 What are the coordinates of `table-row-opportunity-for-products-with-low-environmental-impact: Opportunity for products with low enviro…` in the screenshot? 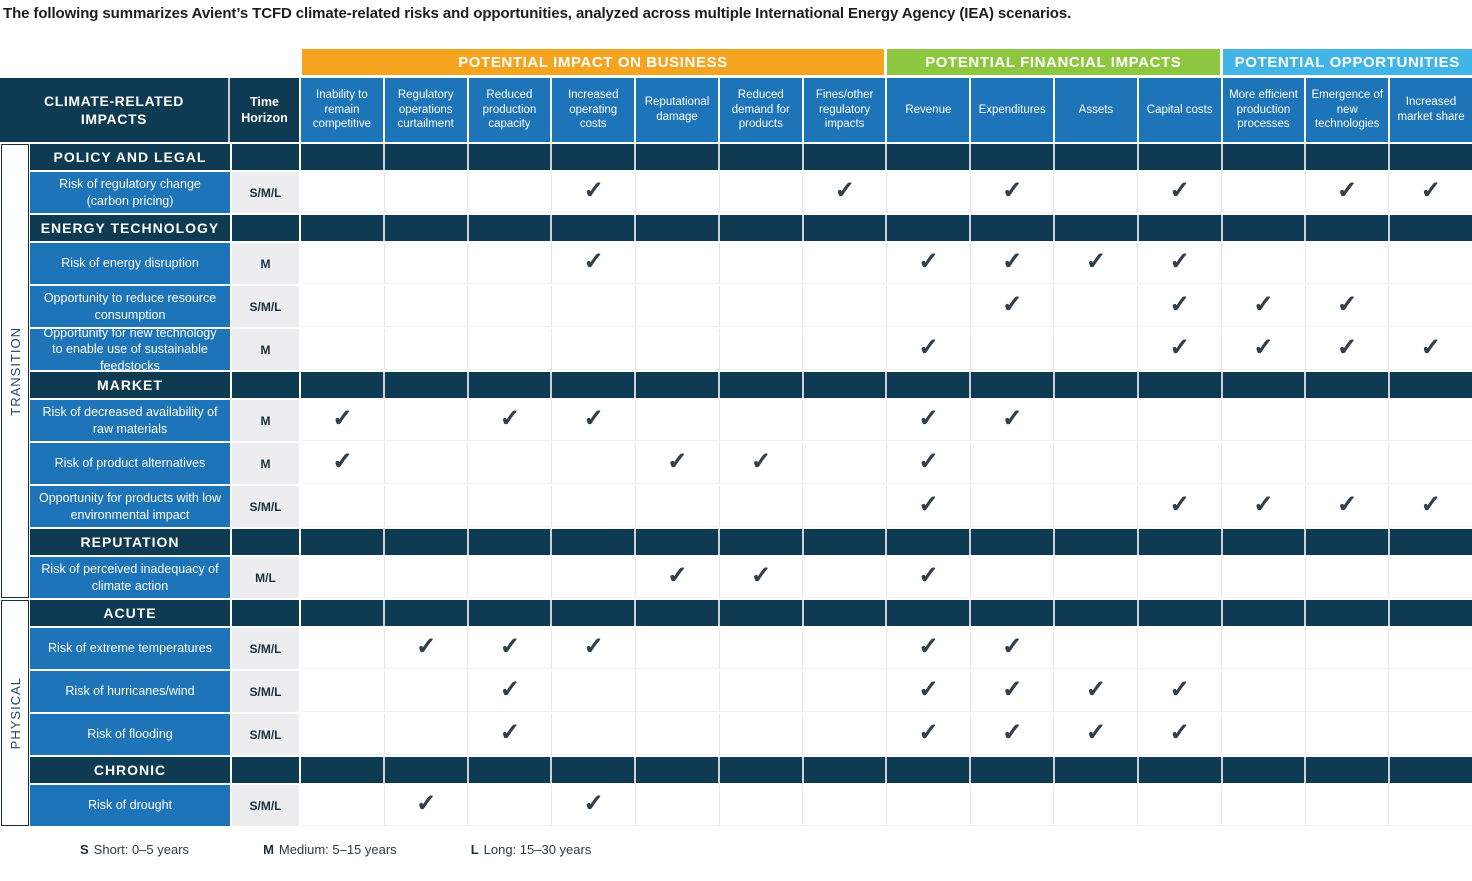 It's located at (736, 506).